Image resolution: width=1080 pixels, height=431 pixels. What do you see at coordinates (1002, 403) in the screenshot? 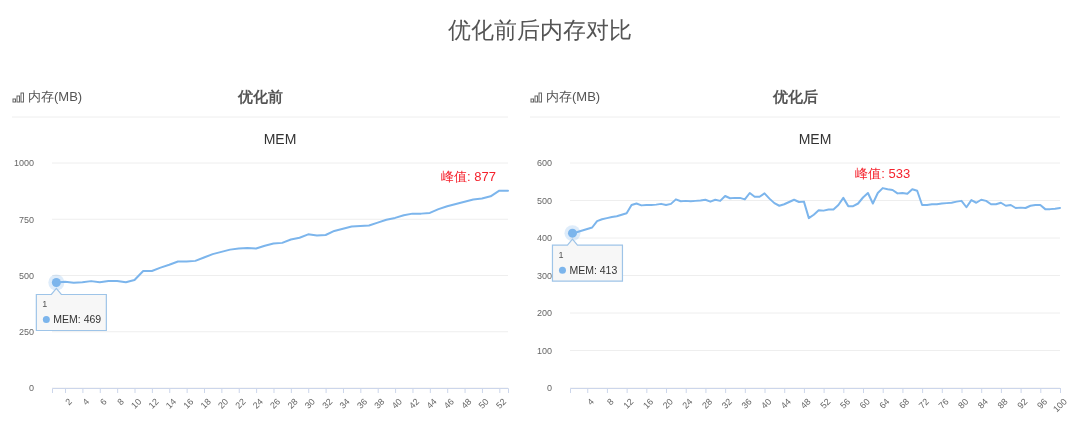
I see `x-tick-label: 88` at bounding box center [1002, 403].